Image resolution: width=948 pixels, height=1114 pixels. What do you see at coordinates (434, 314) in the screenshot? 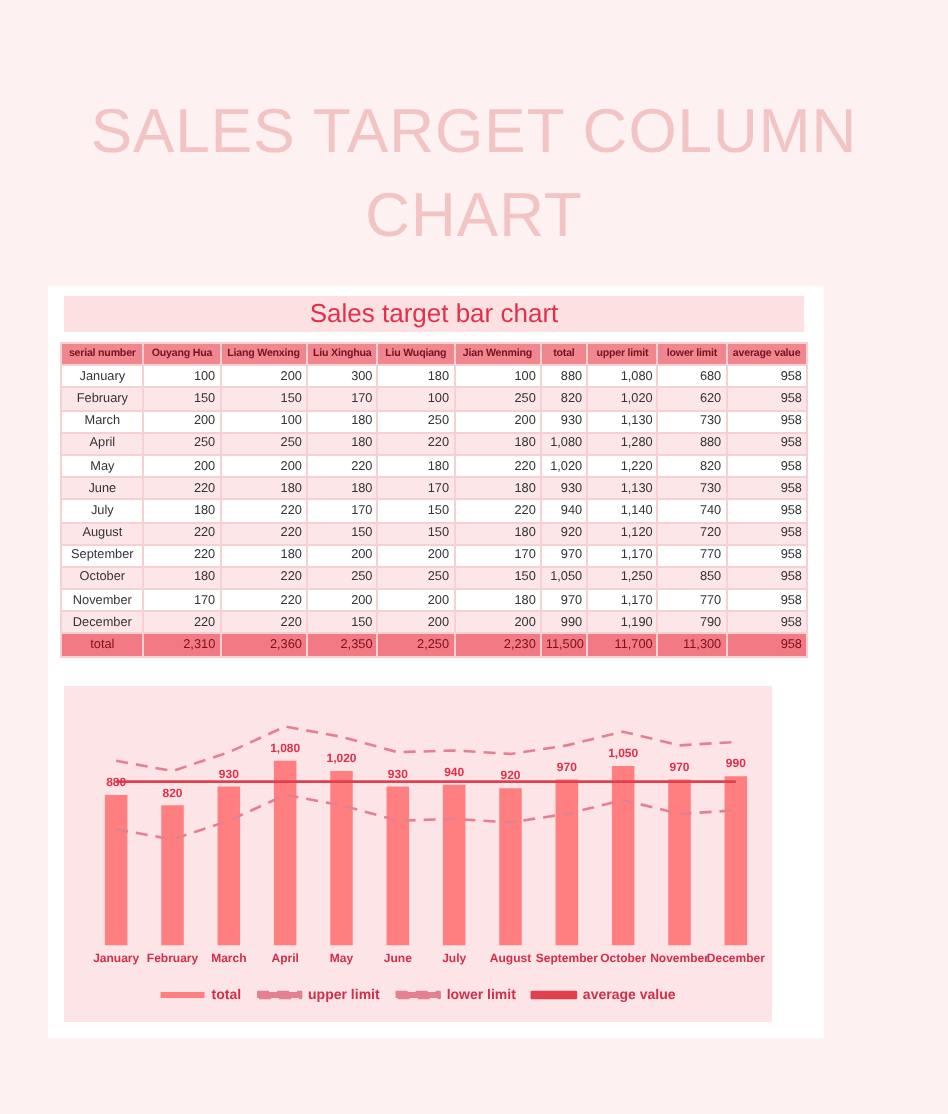
I see `chart-subtitle: Sales target bar chart` at bounding box center [434, 314].